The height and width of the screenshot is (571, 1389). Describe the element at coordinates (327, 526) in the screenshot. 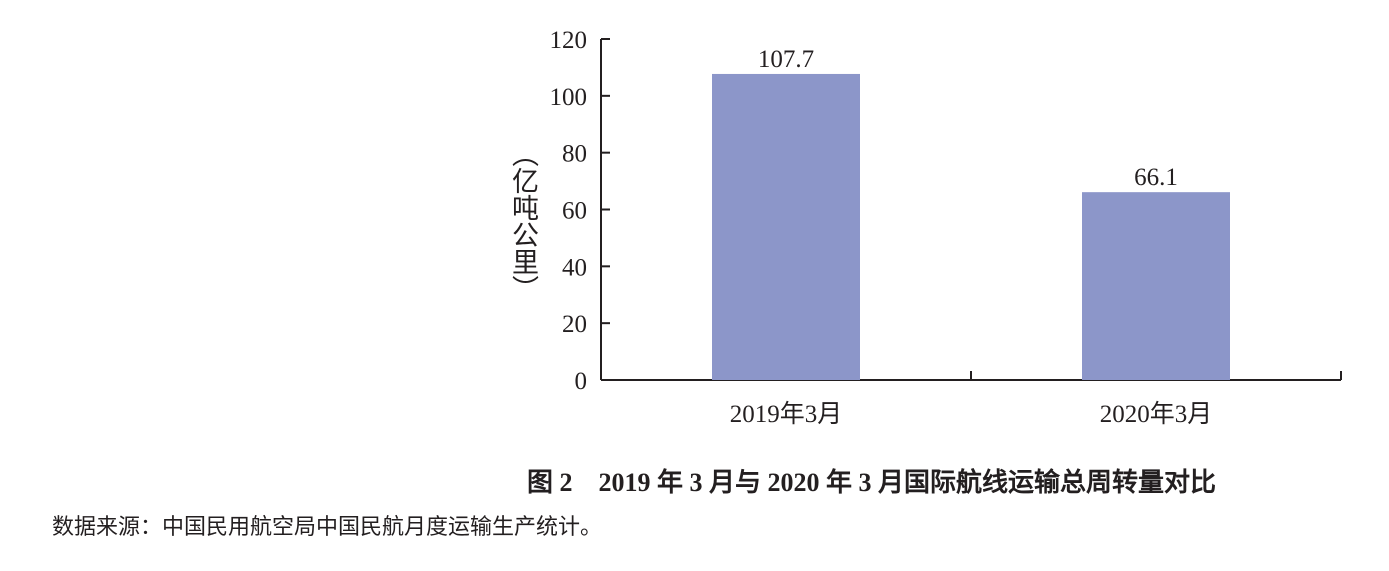

I see `data-source-note: 数据来源：中国民用航空局中国民航月度运输生产统计。` at that location.